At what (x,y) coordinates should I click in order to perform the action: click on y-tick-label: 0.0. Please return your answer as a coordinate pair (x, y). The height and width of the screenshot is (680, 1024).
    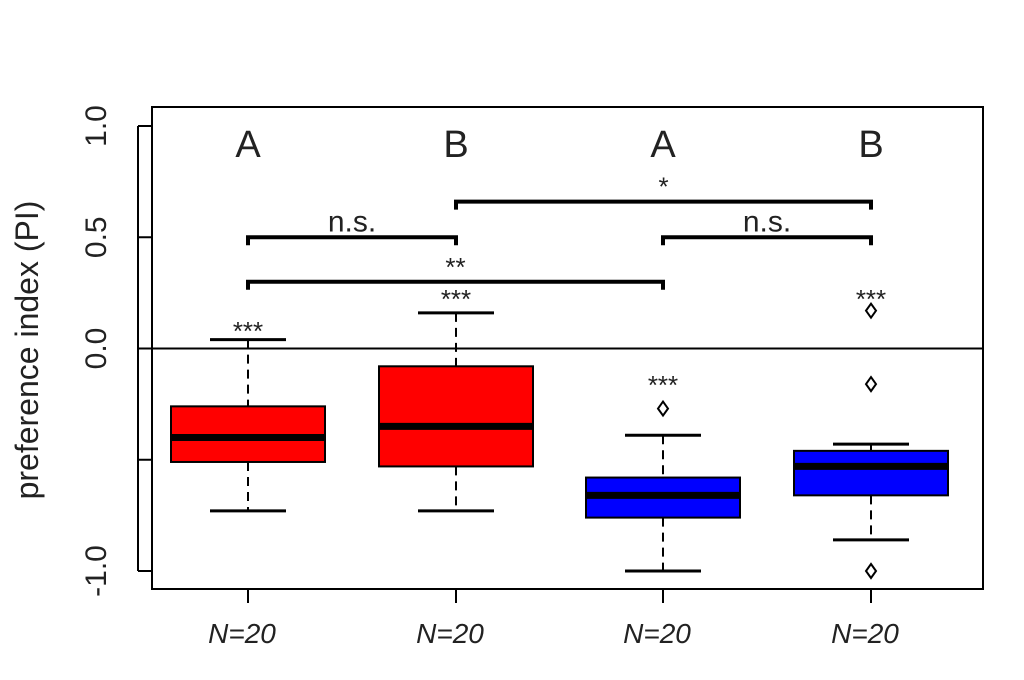
    Looking at the image, I should click on (96, 349).